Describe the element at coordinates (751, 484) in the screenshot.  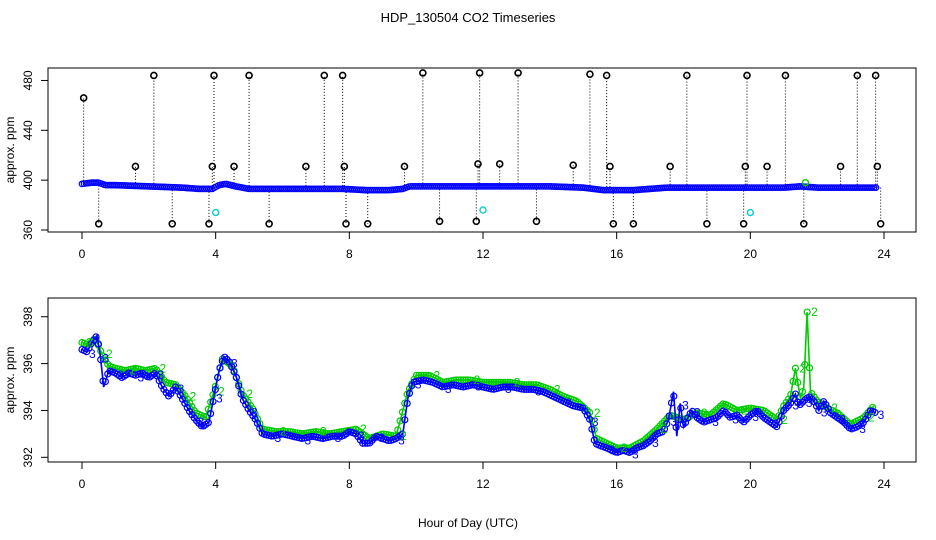
I see `bottom-x-tick-label: 20` at that location.